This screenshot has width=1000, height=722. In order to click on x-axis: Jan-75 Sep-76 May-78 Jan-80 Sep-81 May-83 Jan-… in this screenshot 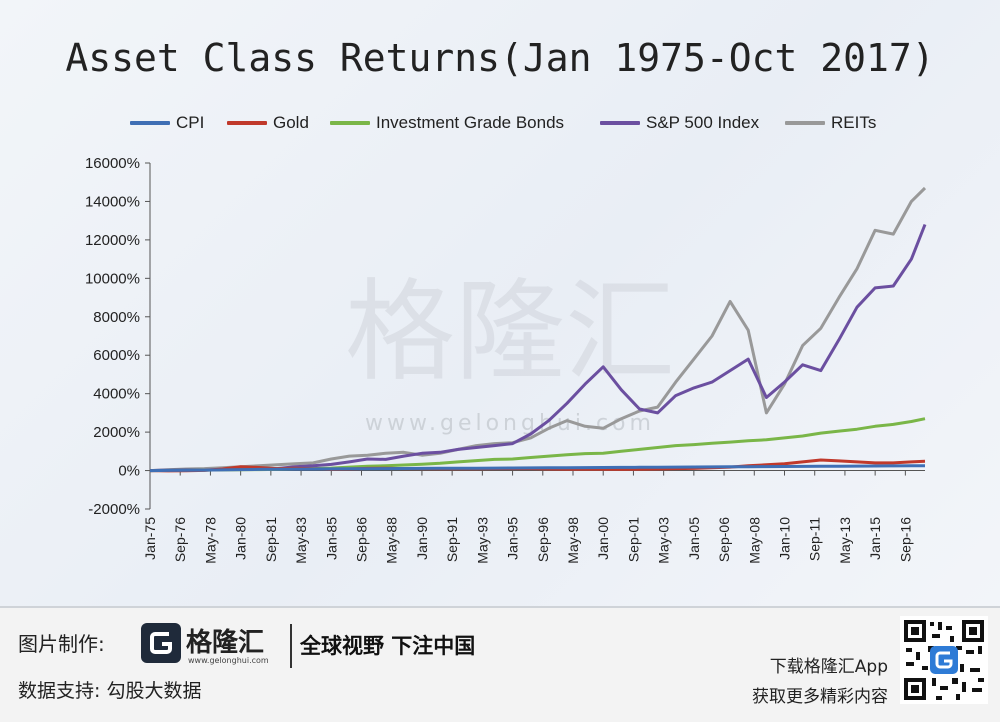, I will do `click(533, 517)`.